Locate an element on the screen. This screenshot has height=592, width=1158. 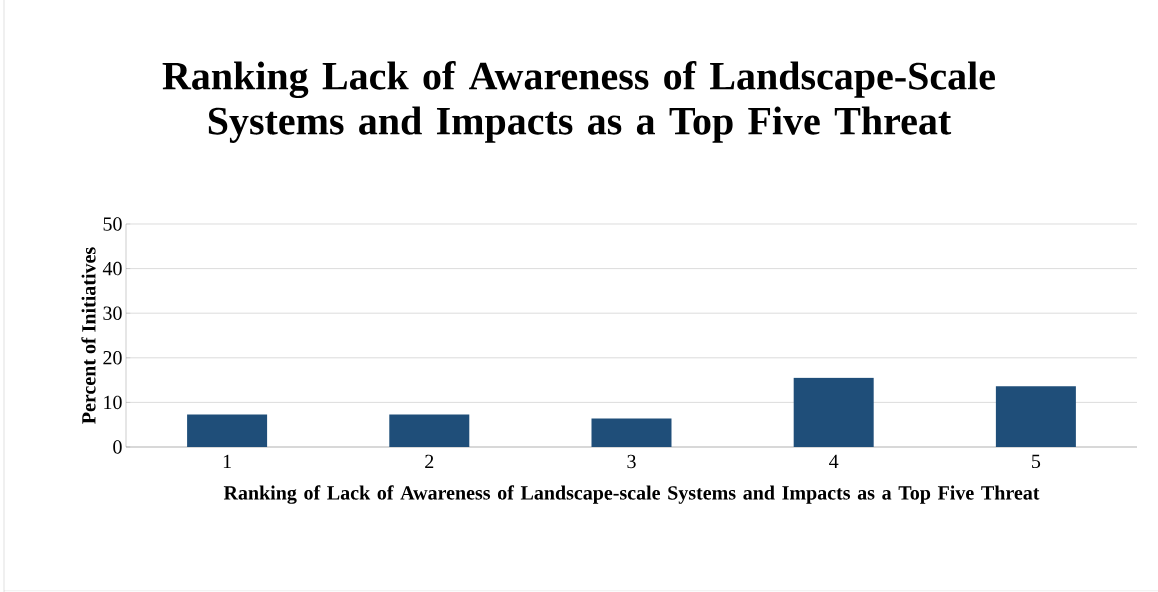
y-tick-label: 50 is located at coordinates (112, 224).